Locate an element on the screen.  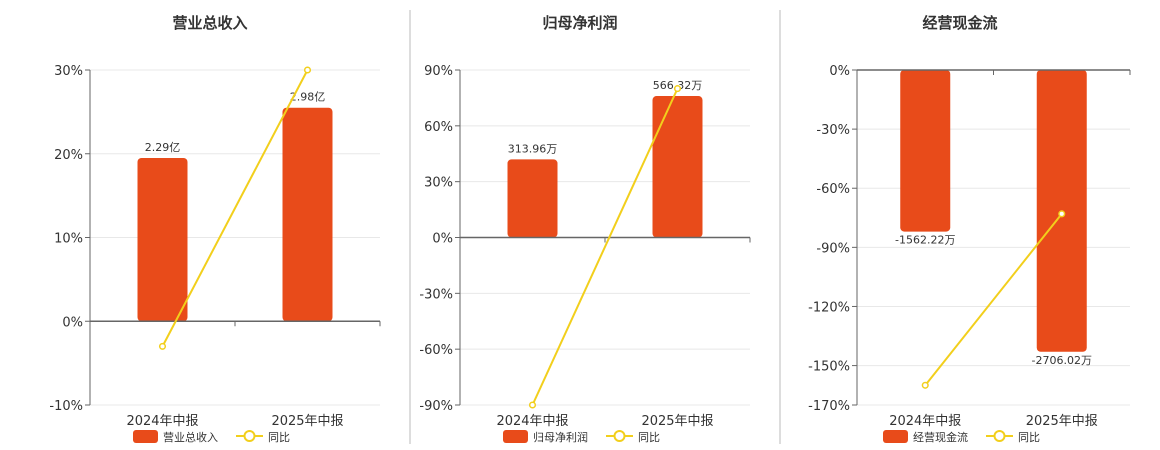
y-tick-label: -150% is located at coordinates (829, 367).